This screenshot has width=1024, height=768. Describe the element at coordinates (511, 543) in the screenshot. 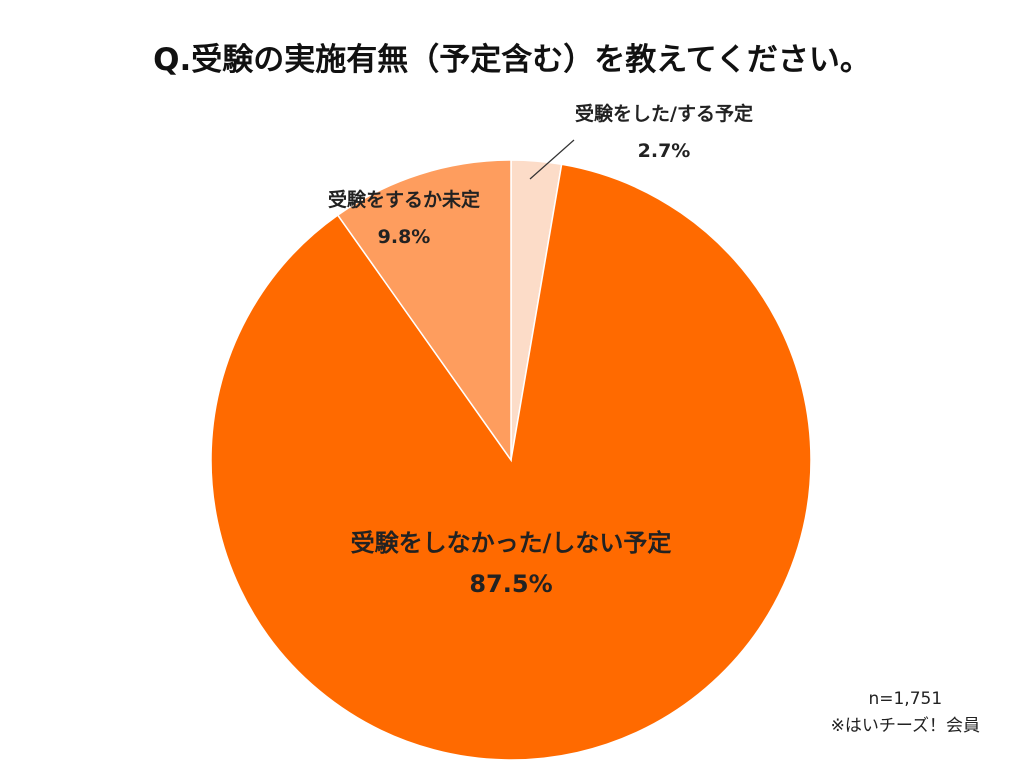

I see `label-no-exam-name: 受験をしなかった/しない予定` at that location.